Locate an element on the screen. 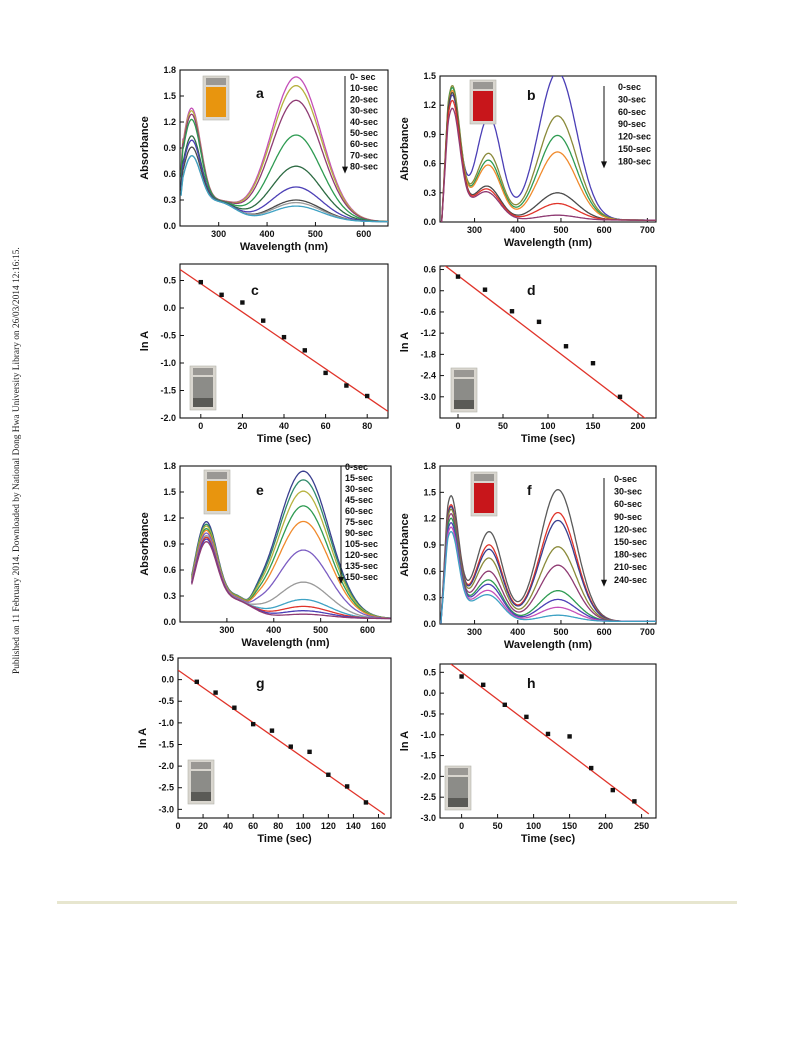 Image resolution: width=793 pixels, height=1039 pixels. d-y-tick-label: -3.0 is located at coordinates (428, 397).